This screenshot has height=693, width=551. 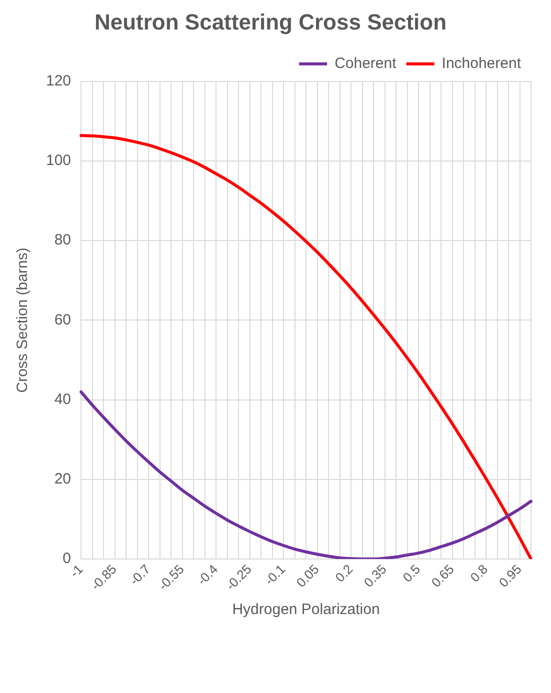 What do you see at coordinates (412, 573) in the screenshot?
I see `x-tick-label: 0.5` at bounding box center [412, 573].